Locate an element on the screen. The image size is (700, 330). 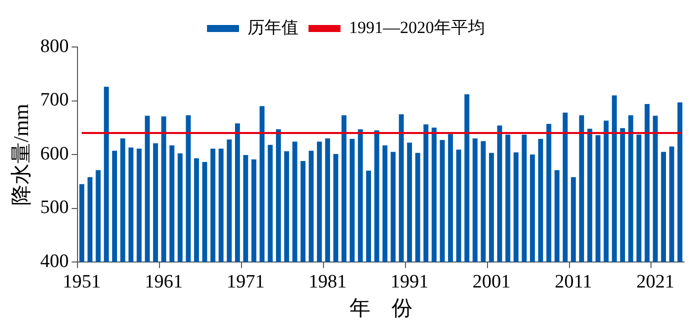
x-tick-label: 1951 is located at coordinates (81, 281).